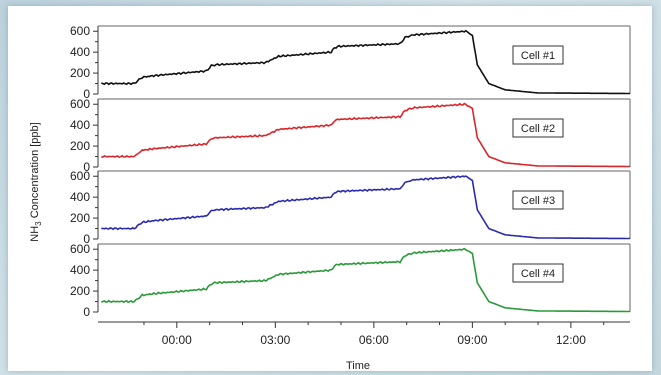  I want to click on legend-label: Cell #1, so click(538, 56).